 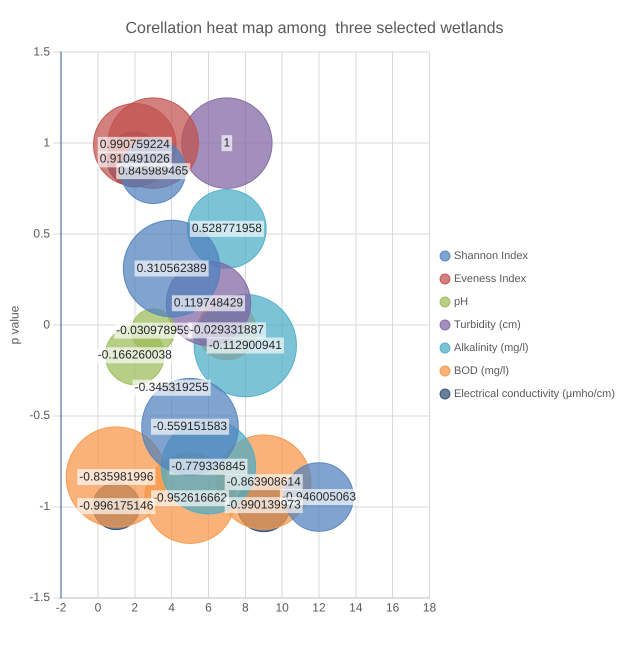 I want to click on x-tick-label: 6, so click(x=208, y=607).